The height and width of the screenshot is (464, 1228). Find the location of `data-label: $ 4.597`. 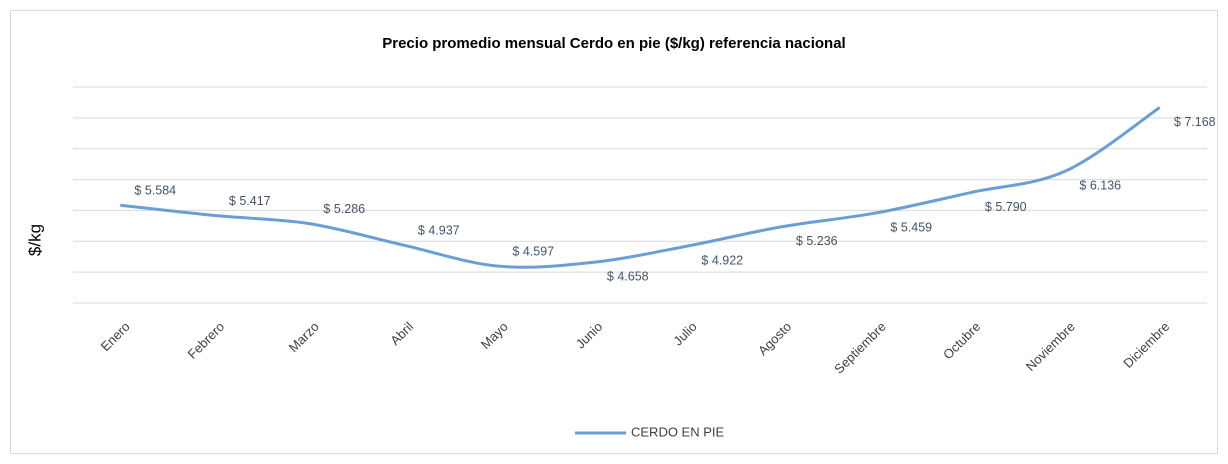

data-label: $ 4.597 is located at coordinates (533, 251).